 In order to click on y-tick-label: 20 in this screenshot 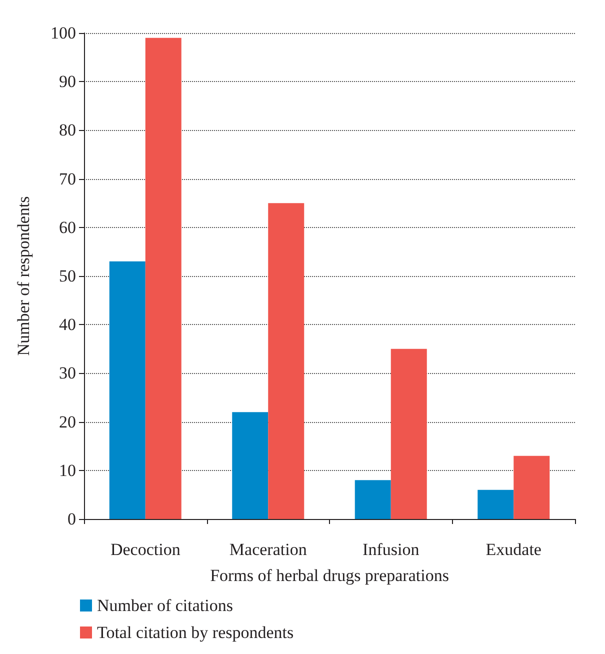, I will do `click(67, 422)`.